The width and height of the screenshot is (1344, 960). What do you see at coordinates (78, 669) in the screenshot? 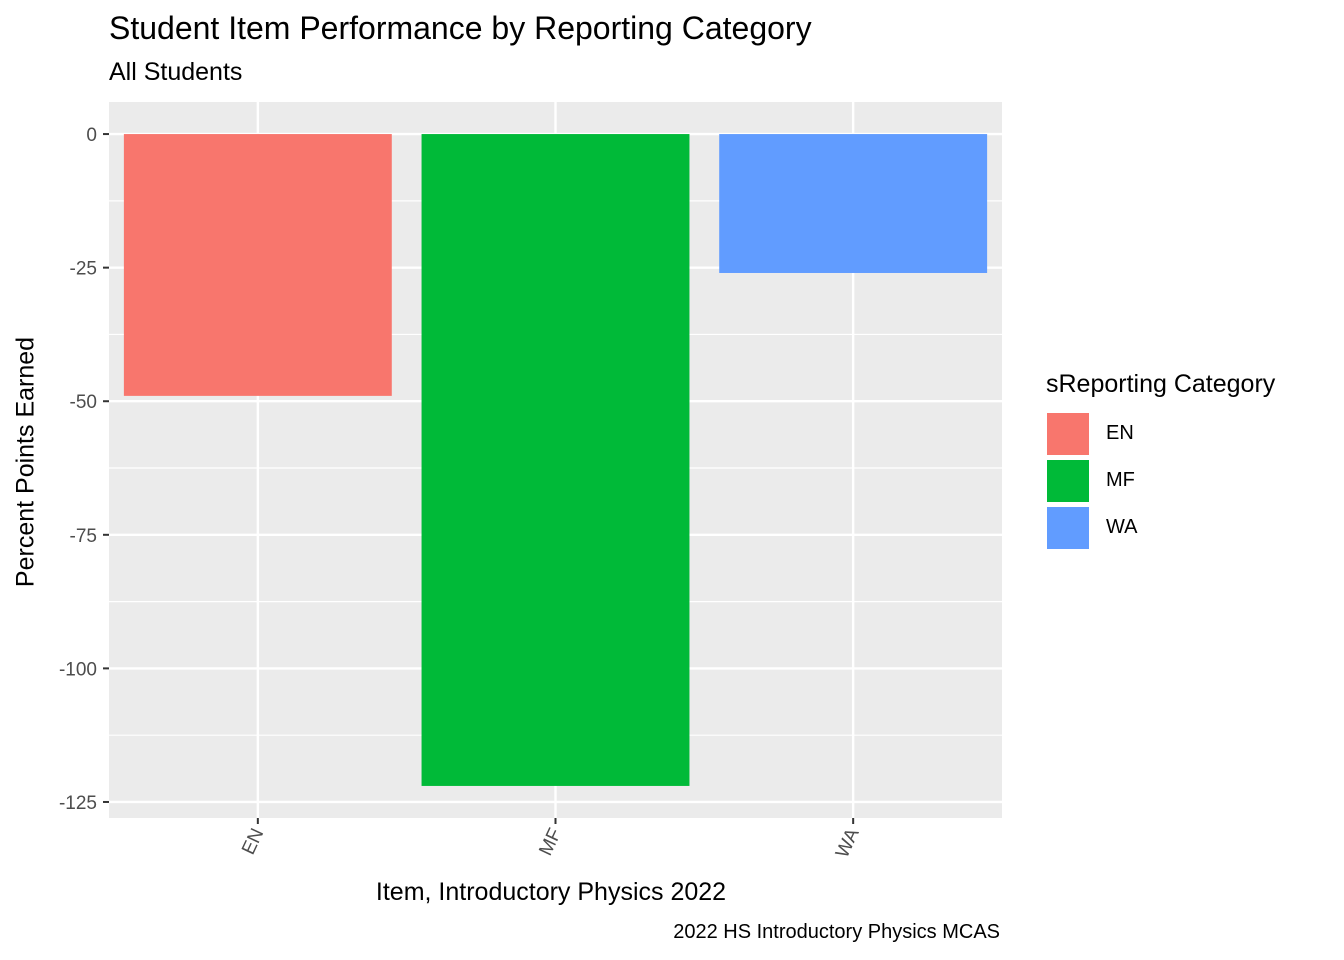
I see `y-tick-label: -100` at bounding box center [78, 669].